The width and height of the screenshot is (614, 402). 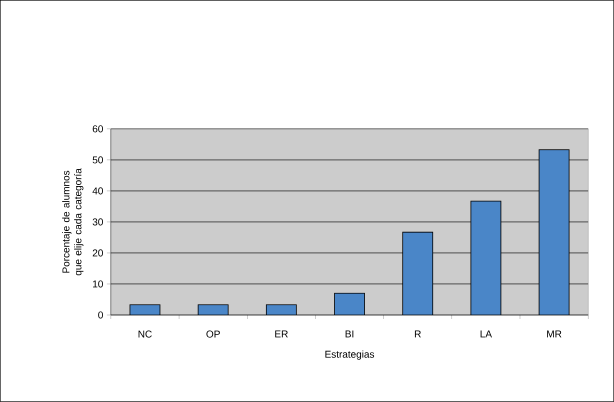 What do you see at coordinates (281, 334) in the screenshot?
I see `x-tick-label: ER` at bounding box center [281, 334].